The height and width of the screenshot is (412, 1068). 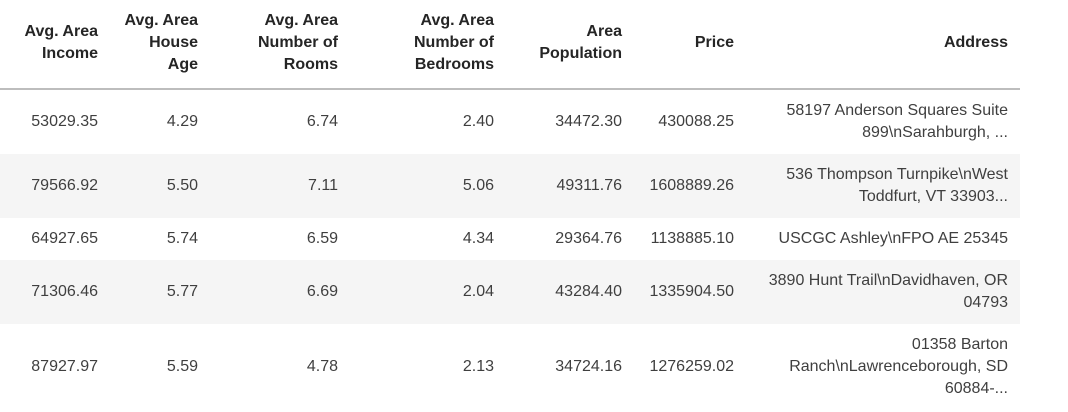 I want to click on column-header-avg-area-number-of-rooms: Avg. Area Number of Rooms, so click(x=280, y=45).